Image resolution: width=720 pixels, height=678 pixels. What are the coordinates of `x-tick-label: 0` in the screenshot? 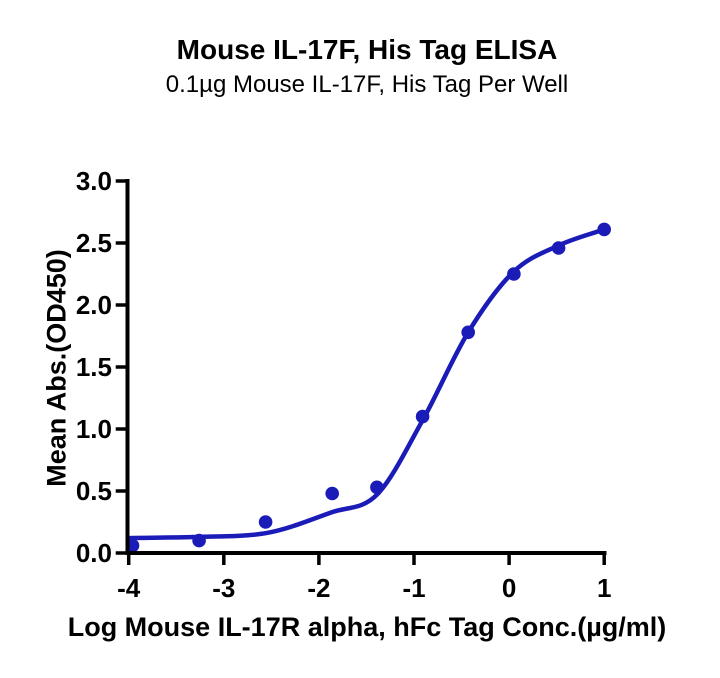 It's located at (509, 588).